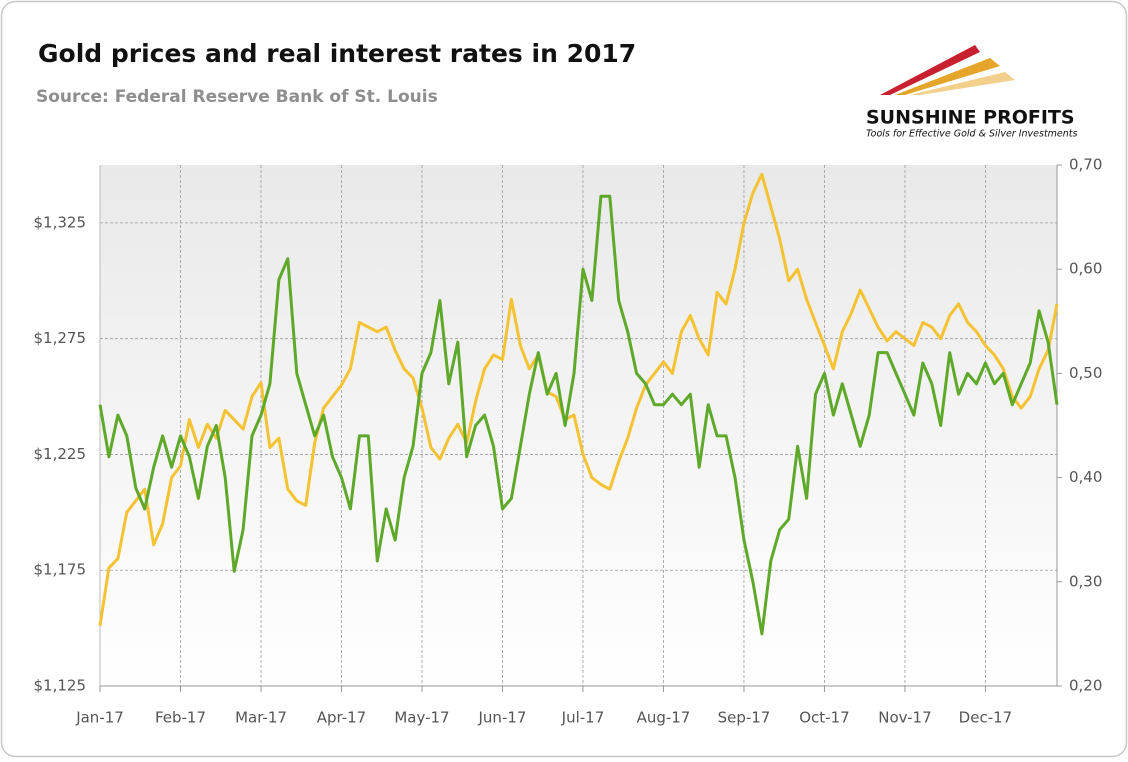 This screenshot has width=1128, height=762. I want to click on x-tick-label: Feb-17, so click(180, 718).